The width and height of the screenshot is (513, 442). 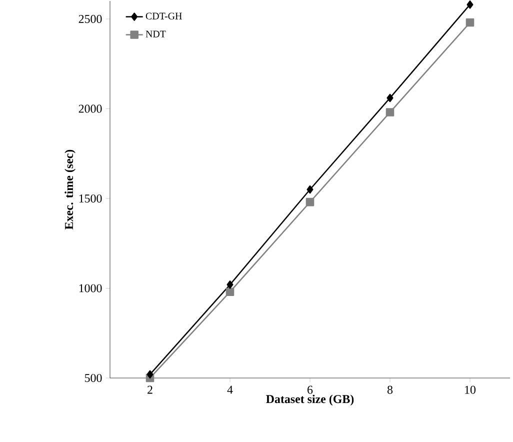 What do you see at coordinates (156, 34) in the screenshot?
I see `legend-label: NDT` at bounding box center [156, 34].